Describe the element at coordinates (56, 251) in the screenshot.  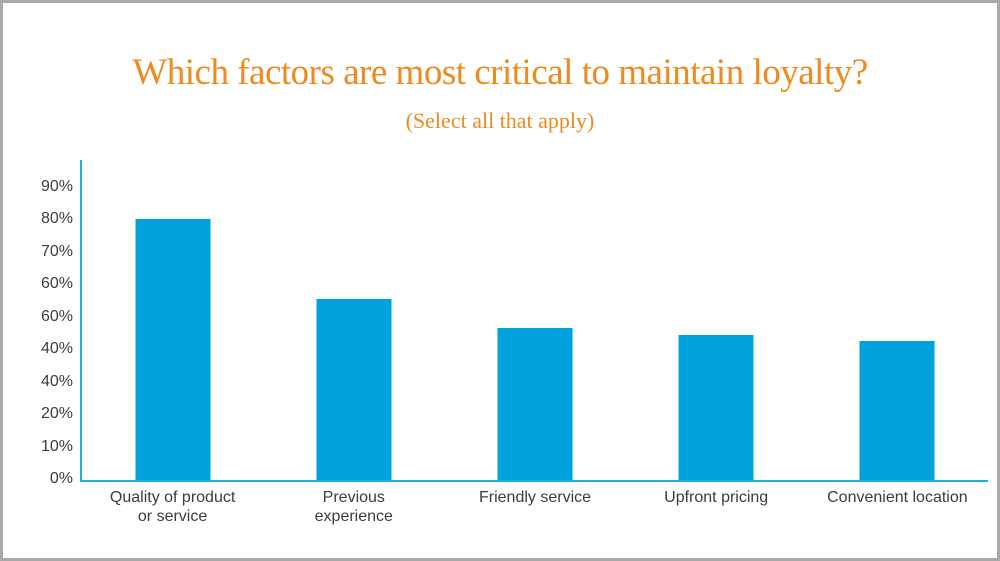
I see `y-tick-label: 70%` at that location.